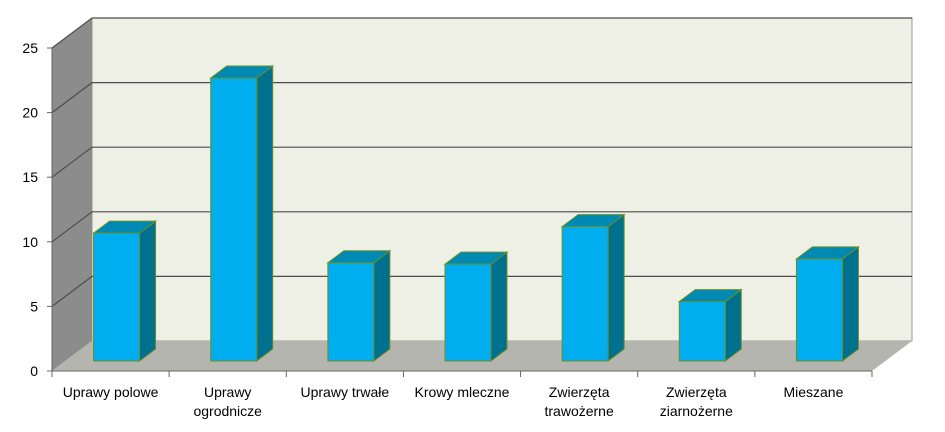  Describe the element at coordinates (696, 401) in the screenshot. I see `x-tick-label: Zwierzęta ziarnożerne` at that location.